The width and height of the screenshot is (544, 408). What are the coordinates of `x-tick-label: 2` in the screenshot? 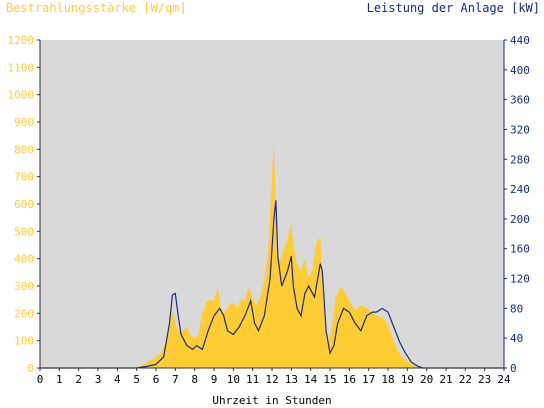 It's located at (78, 379).